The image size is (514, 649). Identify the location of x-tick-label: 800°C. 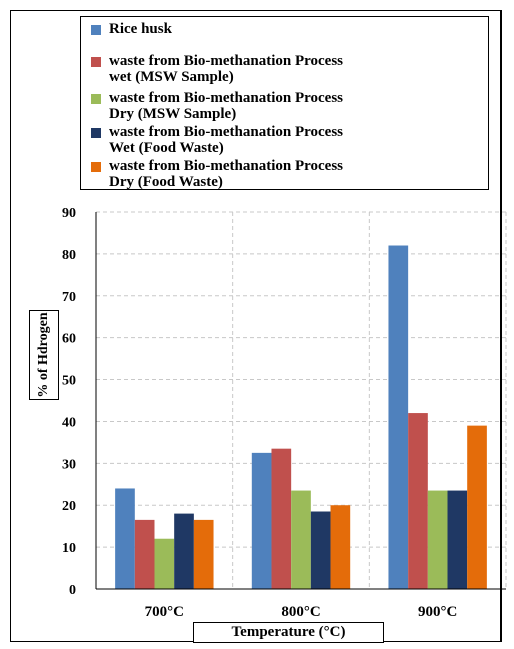
(300, 612).